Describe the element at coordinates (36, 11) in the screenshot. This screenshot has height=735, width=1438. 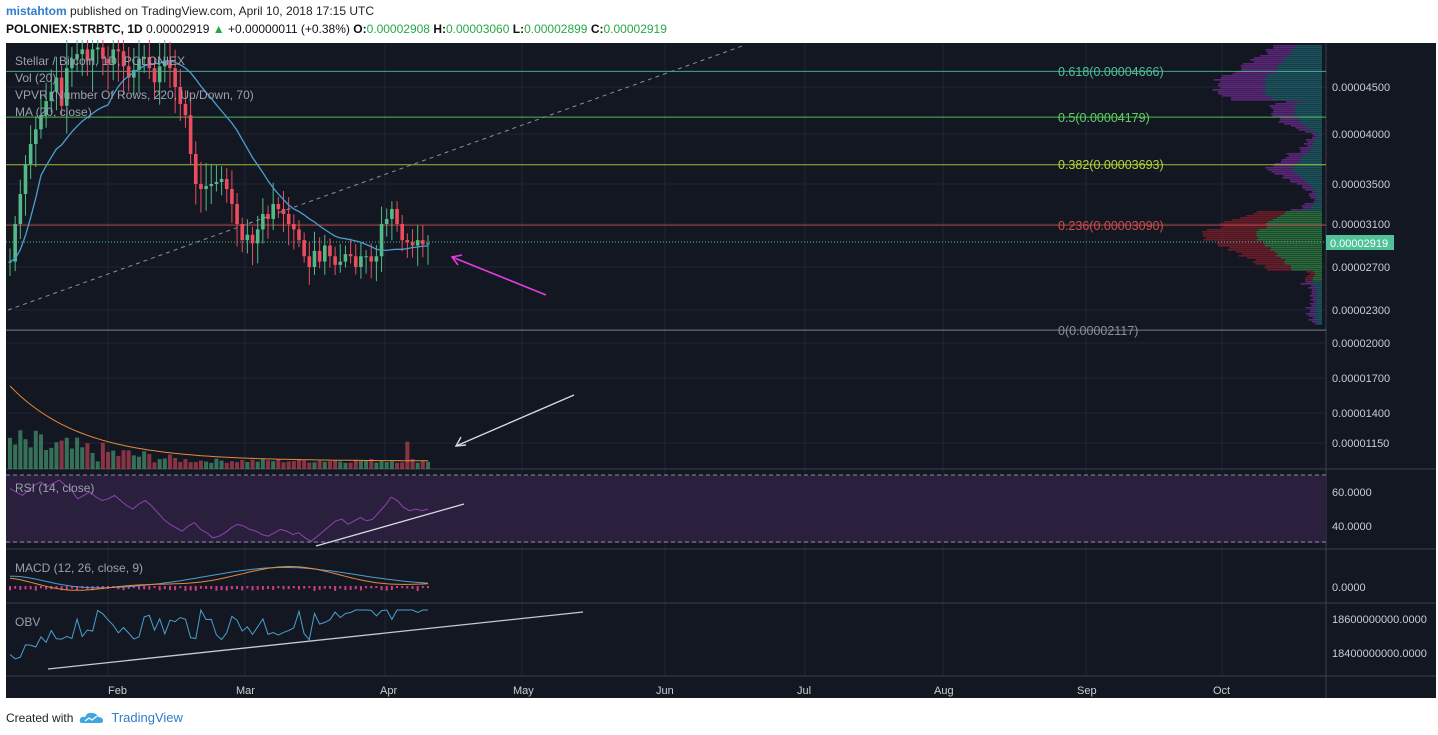
I see `author-link: mistahtom` at that location.